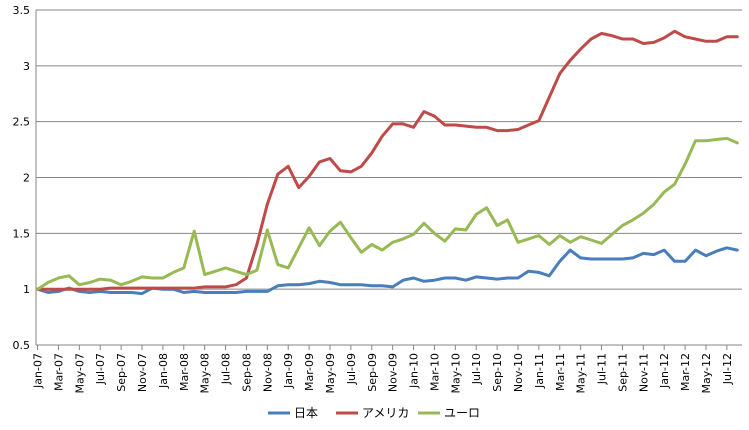 This screenshot has width=749, height=430. I want to click on x-tick-label: Jan-11, so click(539, 371).